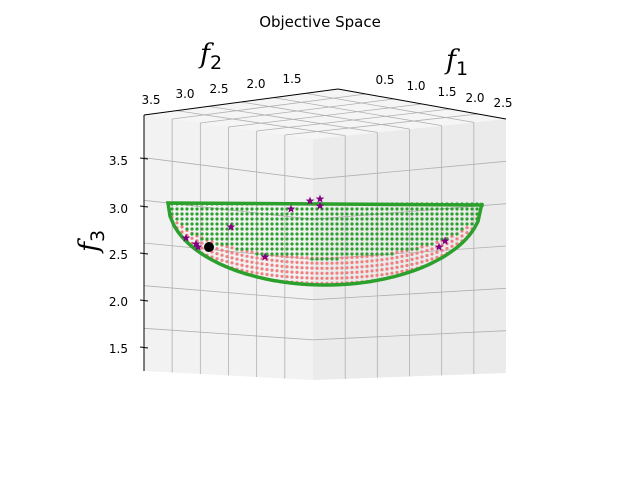  Describe the element at coordinates (118, 349) in the screenshot. I see `f3-tick-label: 1.5` at that location.